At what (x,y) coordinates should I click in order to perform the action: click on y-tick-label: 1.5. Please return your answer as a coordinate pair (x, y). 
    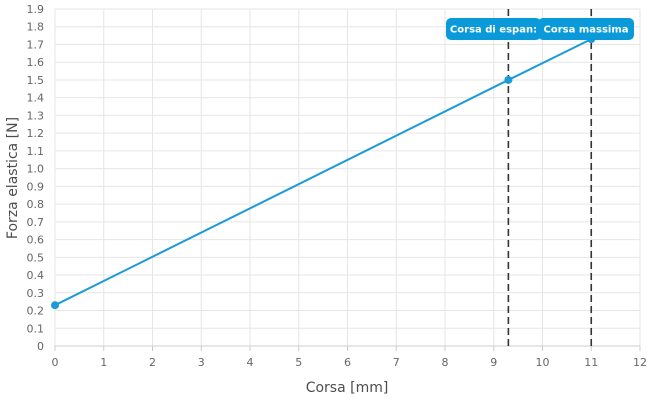
    Looking at the image, I should click on (36, 80).